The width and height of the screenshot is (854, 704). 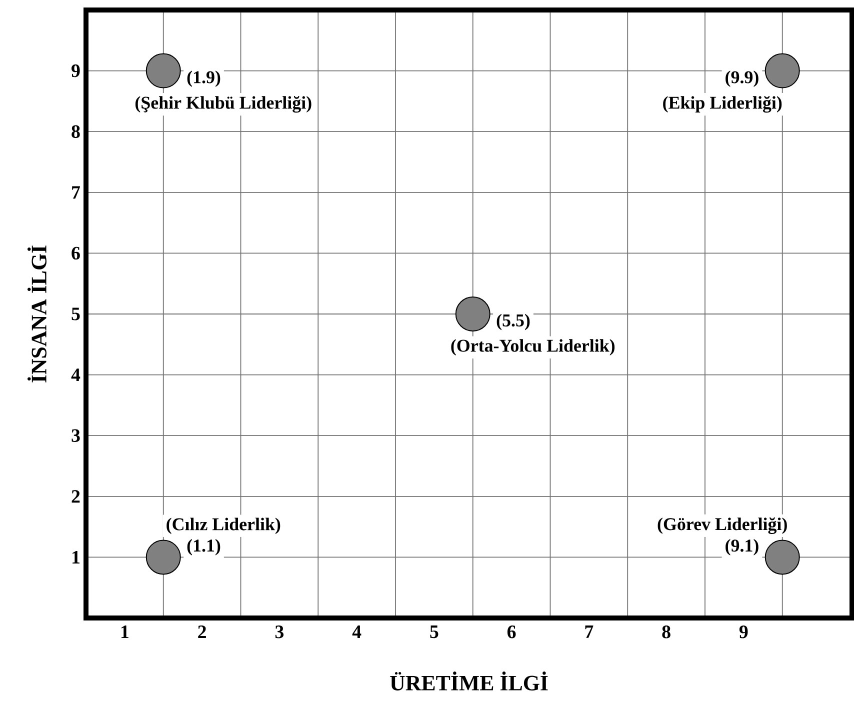 I want to click on x-axis-title: ÜRETİME İLGİ, so click(x=469, y=681).